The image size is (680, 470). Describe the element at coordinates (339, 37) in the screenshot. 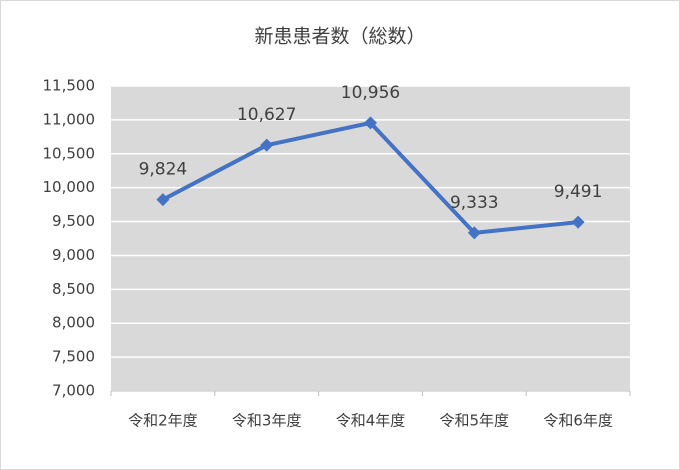

I see `chart-title: 新患患者数（総数）` at that location.